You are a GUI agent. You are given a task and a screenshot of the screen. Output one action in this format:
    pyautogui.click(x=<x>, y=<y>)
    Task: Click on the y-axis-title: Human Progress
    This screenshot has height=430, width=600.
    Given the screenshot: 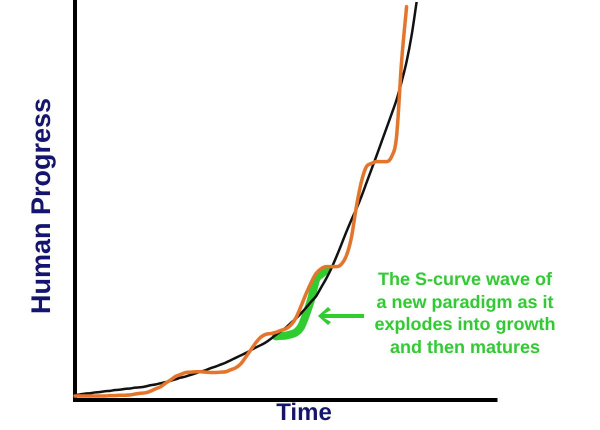 What is the action you would take?
    pyautogui.click(x=41, y=206)
    